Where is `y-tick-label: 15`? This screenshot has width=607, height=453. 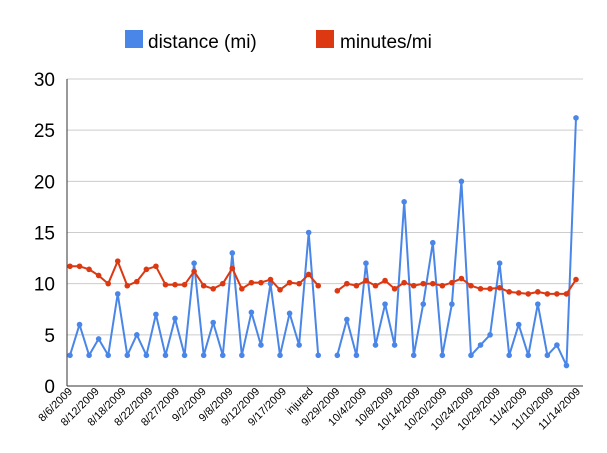 y-tick-label: 15 is located at coordinates (44, 234).